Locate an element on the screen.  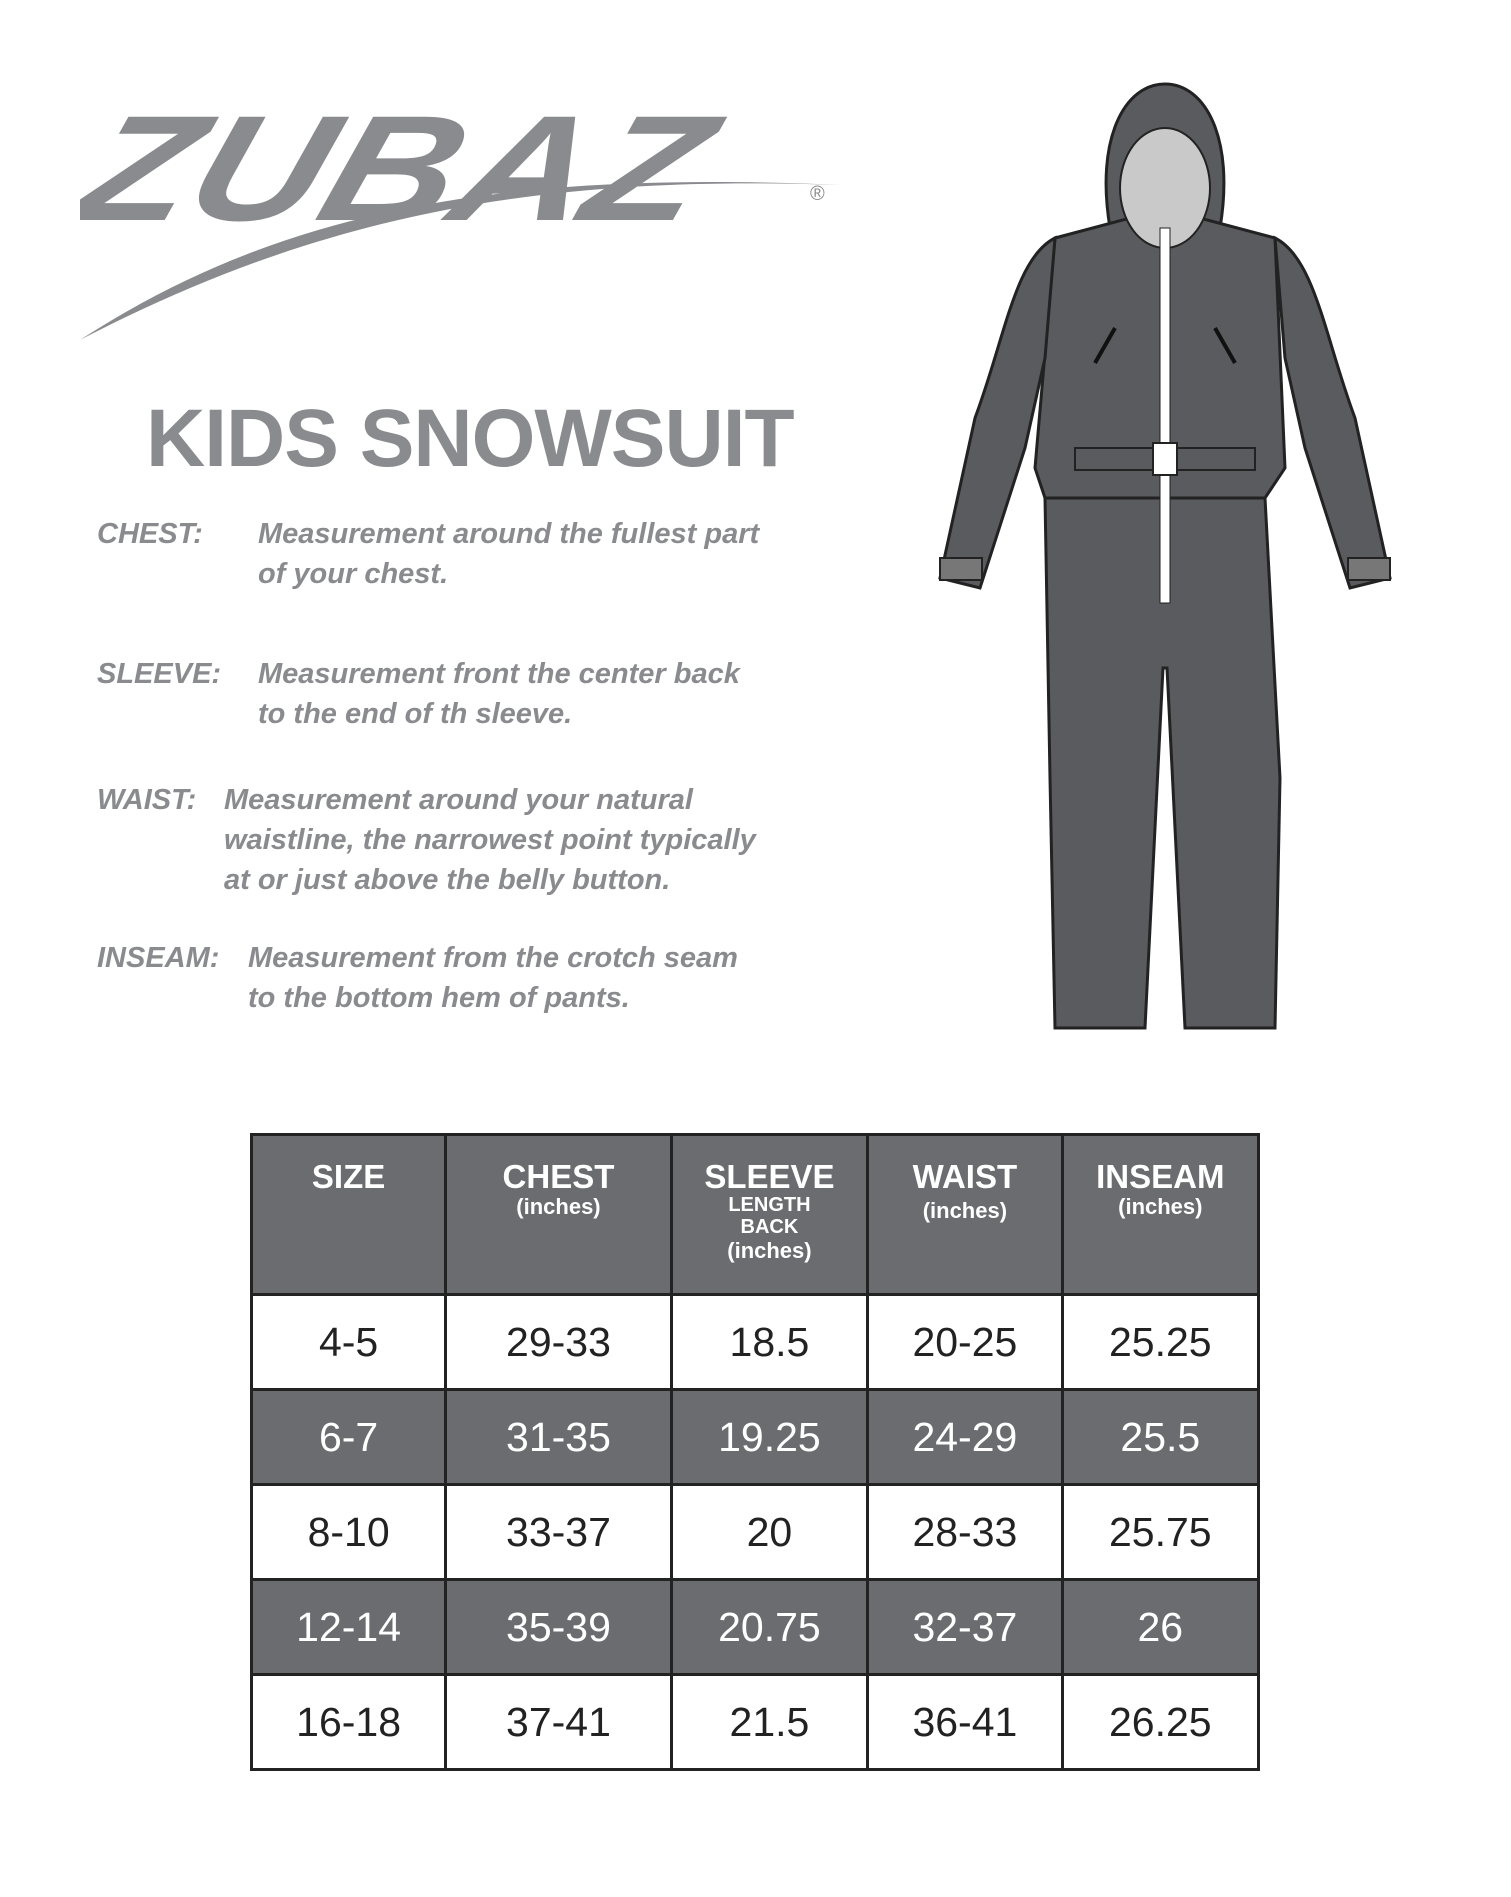
definition-text: to the end of th sleeve. is located at coordinates (415, 714).